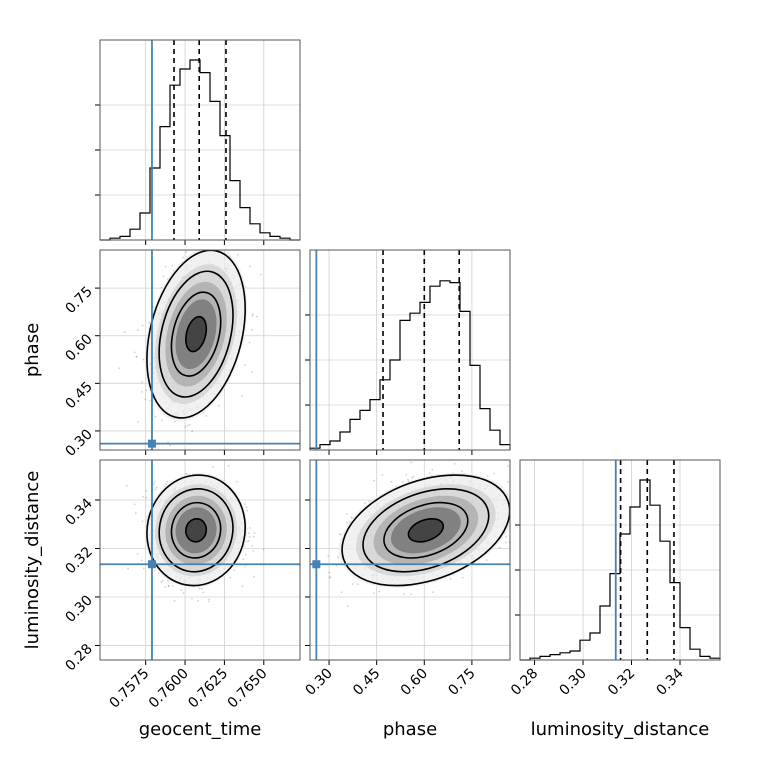  I want to click on diag-panel-luminosity_distance: 0.28 0.30 0.32 0.34, so click(614, 579).